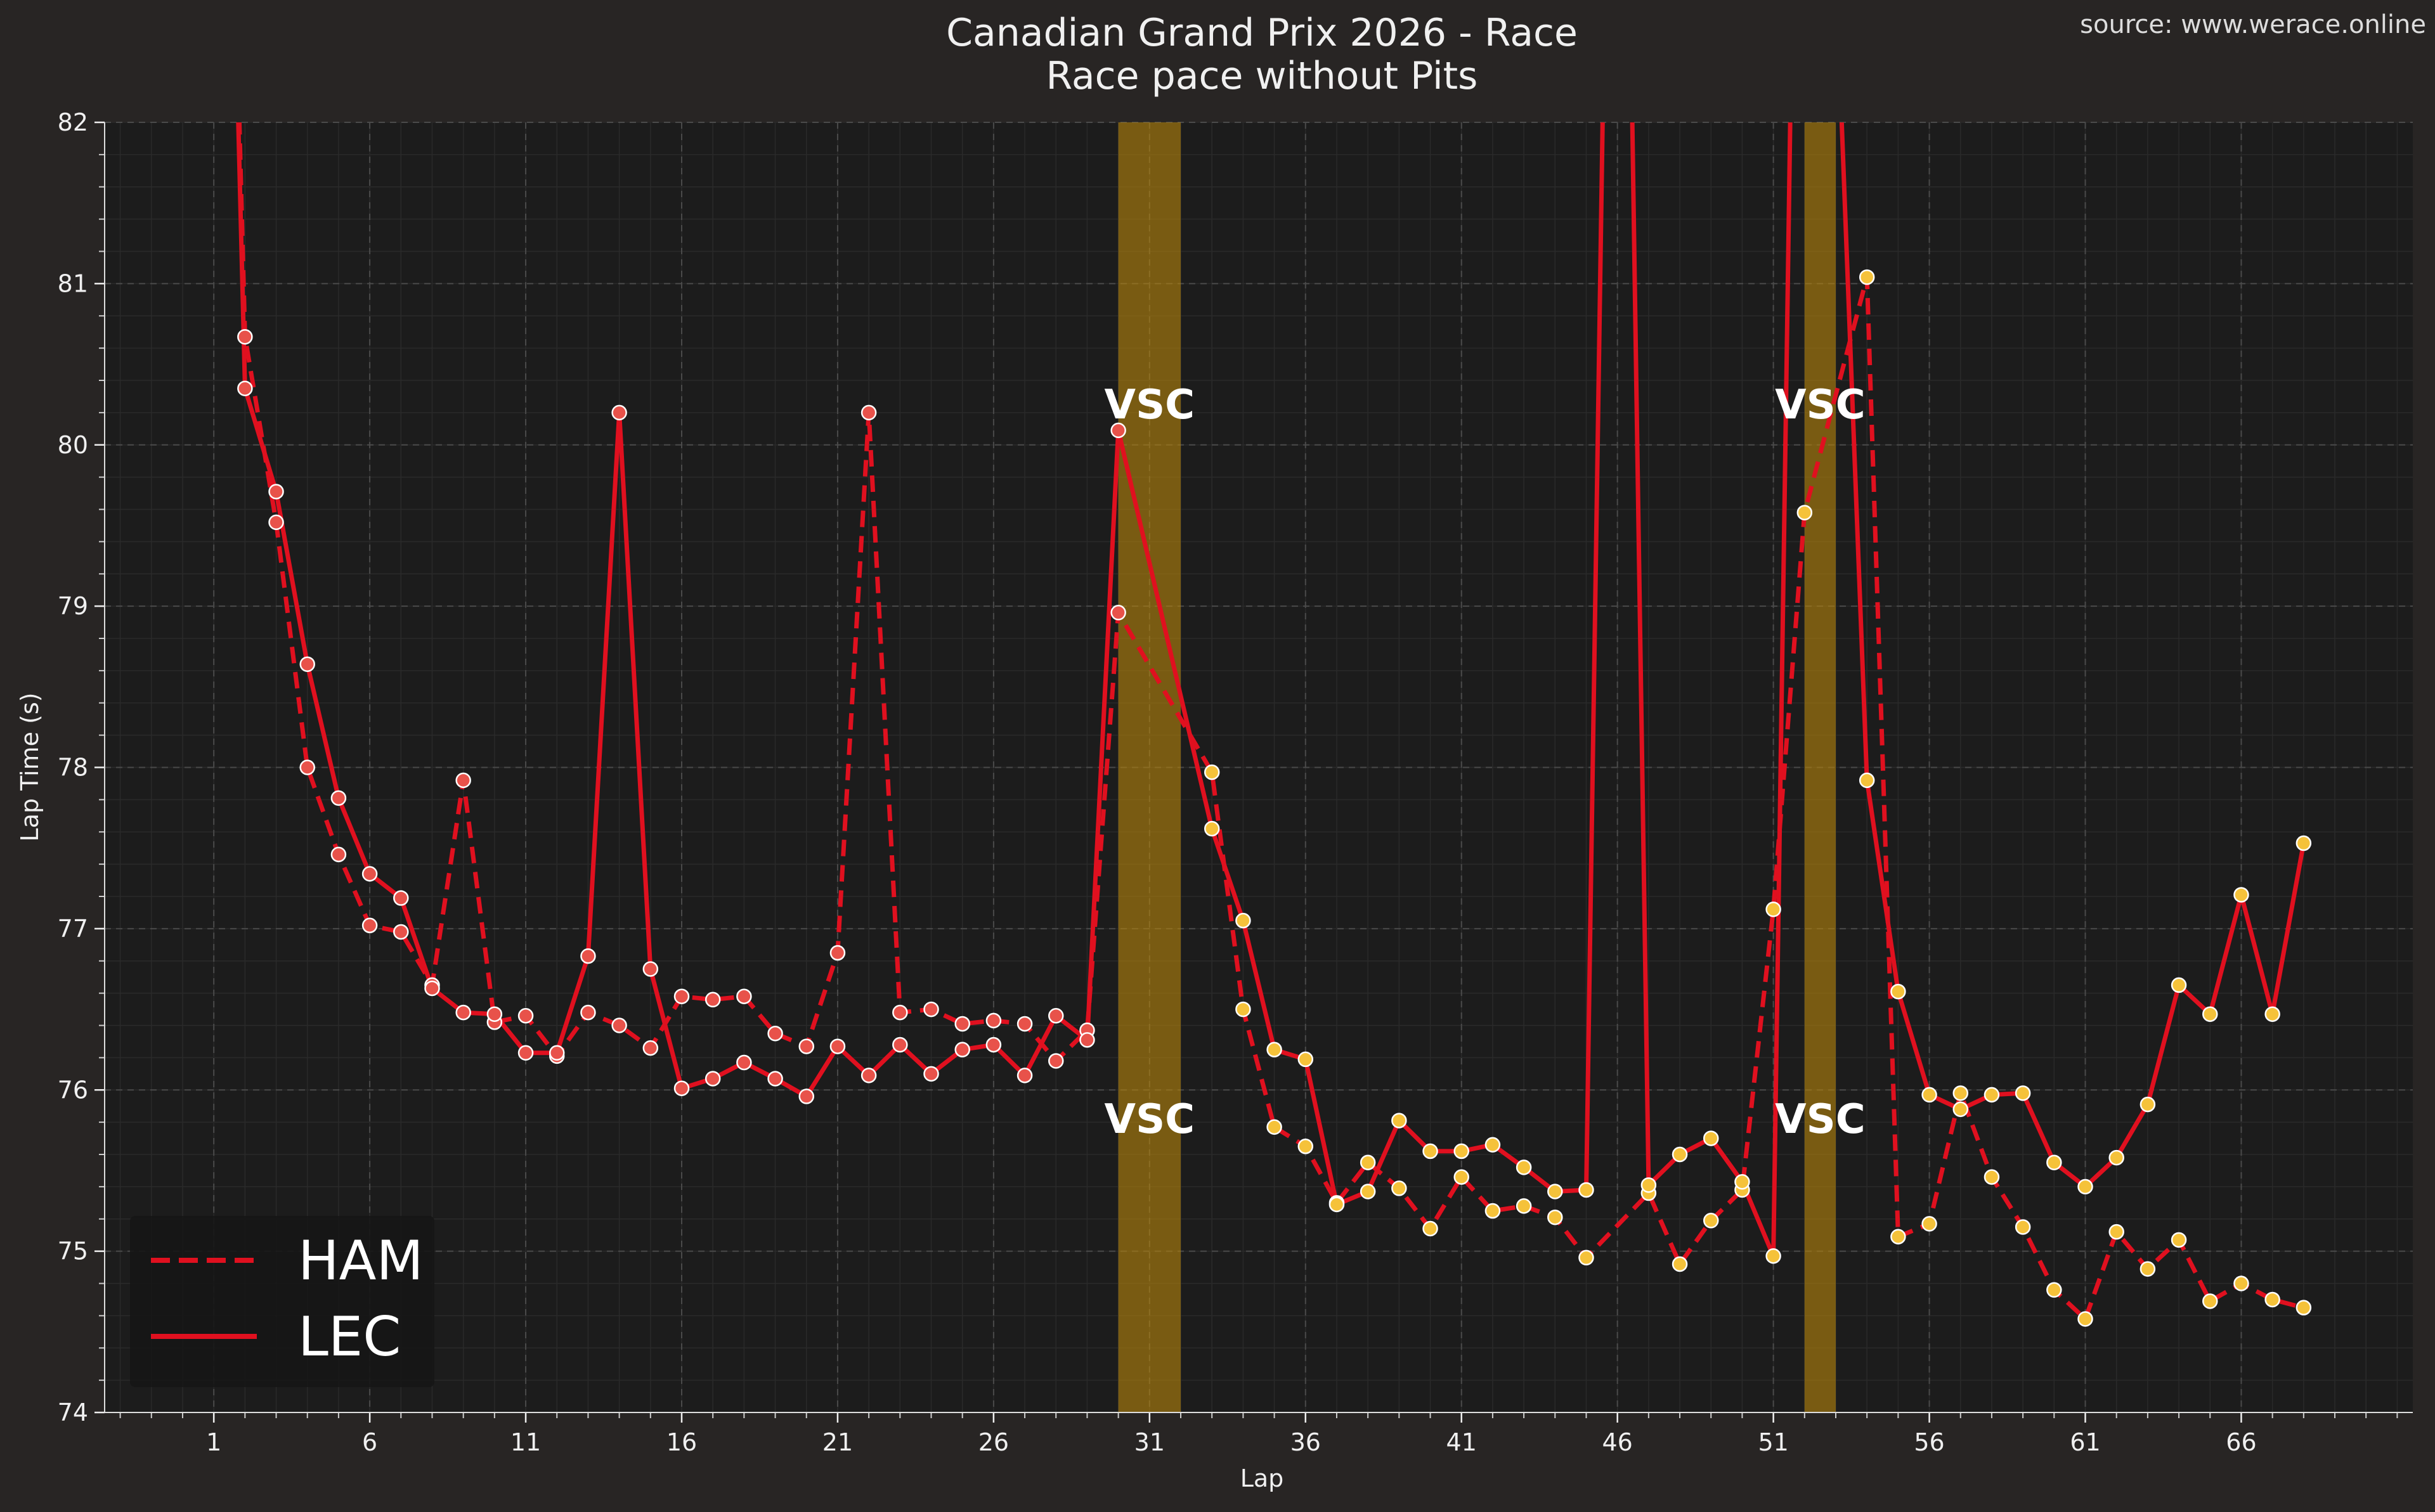 Image resolution: width=2435 pixels, height=1512 pixels. Describe the element at coordinates (370, 1442) in the screenshot. I see `x-tick-label: 6` at that location.